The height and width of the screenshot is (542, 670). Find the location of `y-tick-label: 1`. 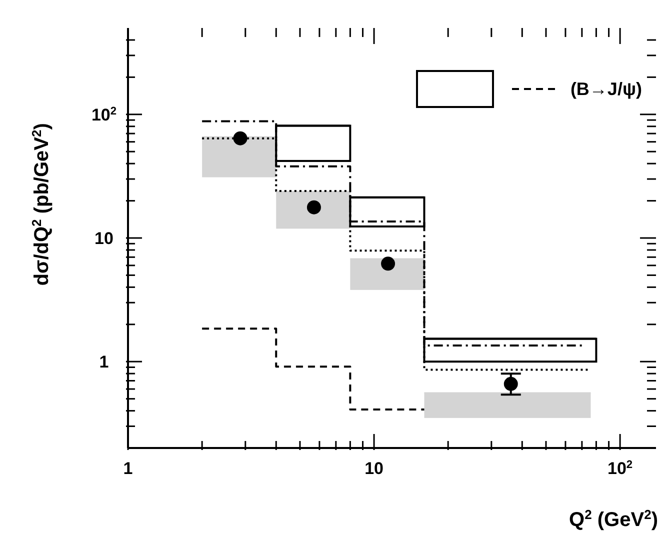

y-tick-label: 1 is located at coordinates (104, 362).